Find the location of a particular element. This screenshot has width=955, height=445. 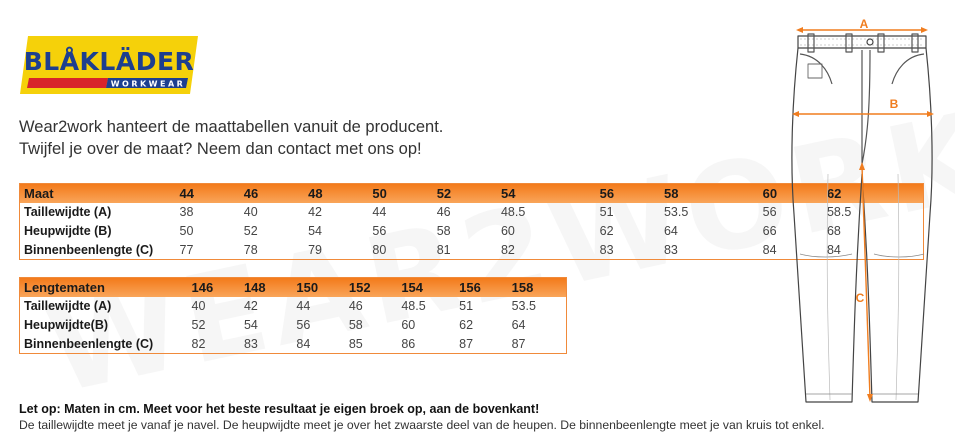

header-cell: 154 is located at coordinates (412, 287).